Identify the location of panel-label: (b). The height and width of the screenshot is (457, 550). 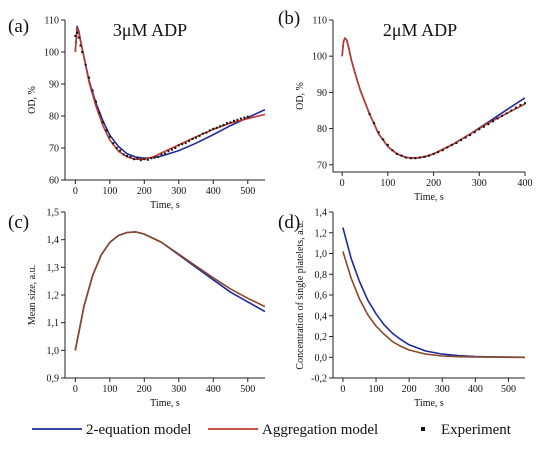
(289, 18).